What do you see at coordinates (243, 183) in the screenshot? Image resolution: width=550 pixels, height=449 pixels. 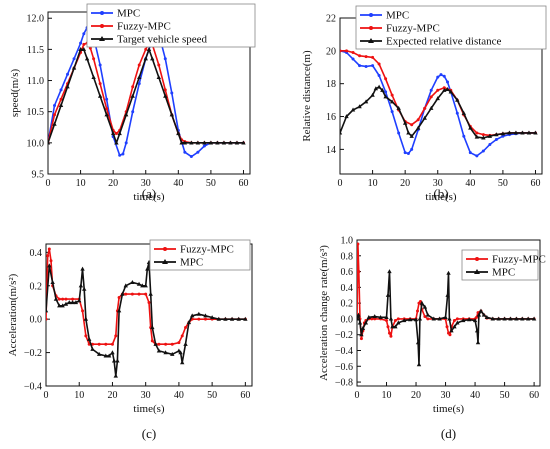 I see `x-tick-label: 60` at bounding box center [243, 183].